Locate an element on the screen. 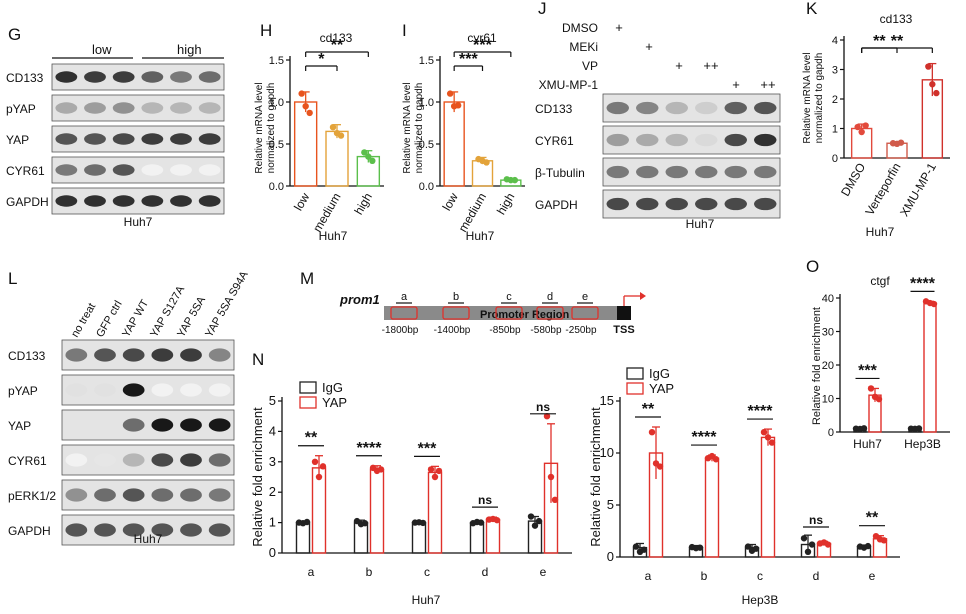 Image resolution: width=966 pixels, height=614 pixels. y-tick-label: 40 is located at coordinates (828, 299).